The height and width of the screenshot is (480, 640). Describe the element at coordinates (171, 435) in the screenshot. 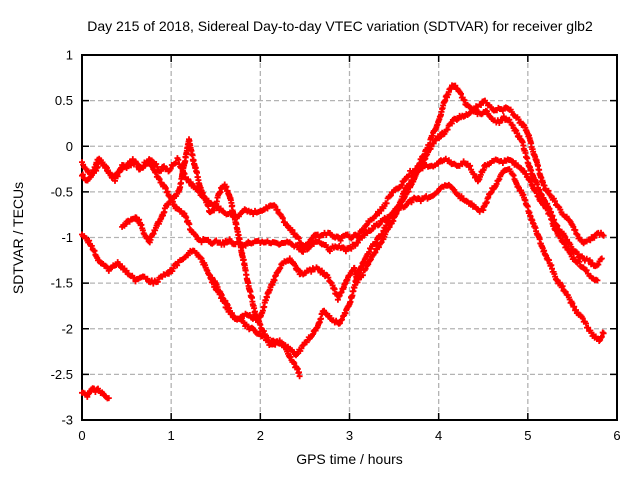

I see `x-tick-label: 1` at that location.